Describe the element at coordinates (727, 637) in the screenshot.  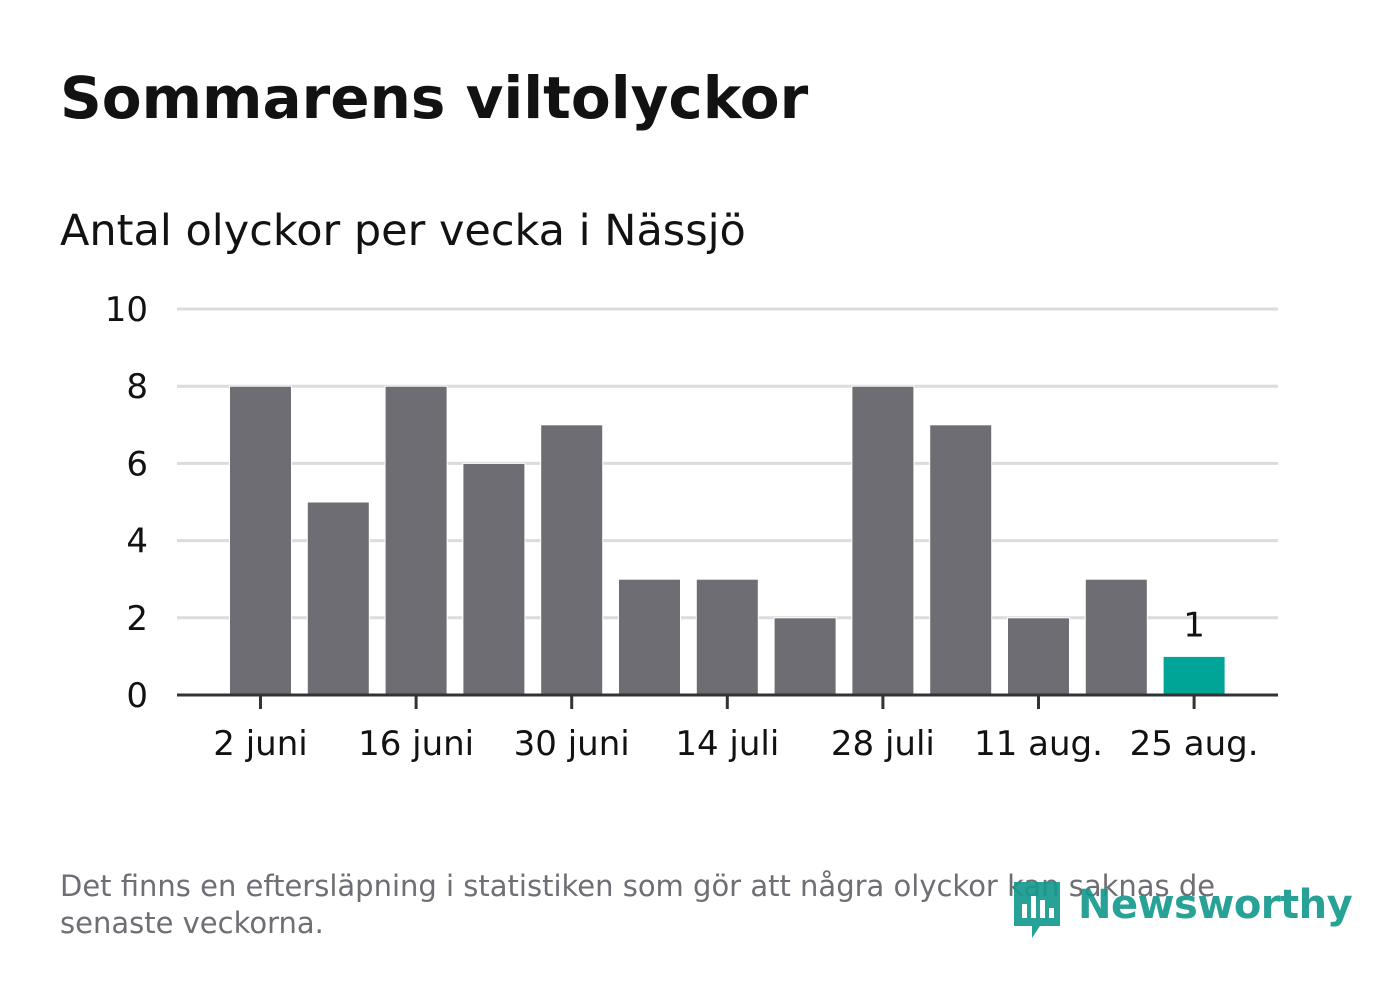
I see `bar-14-juli` at that location.